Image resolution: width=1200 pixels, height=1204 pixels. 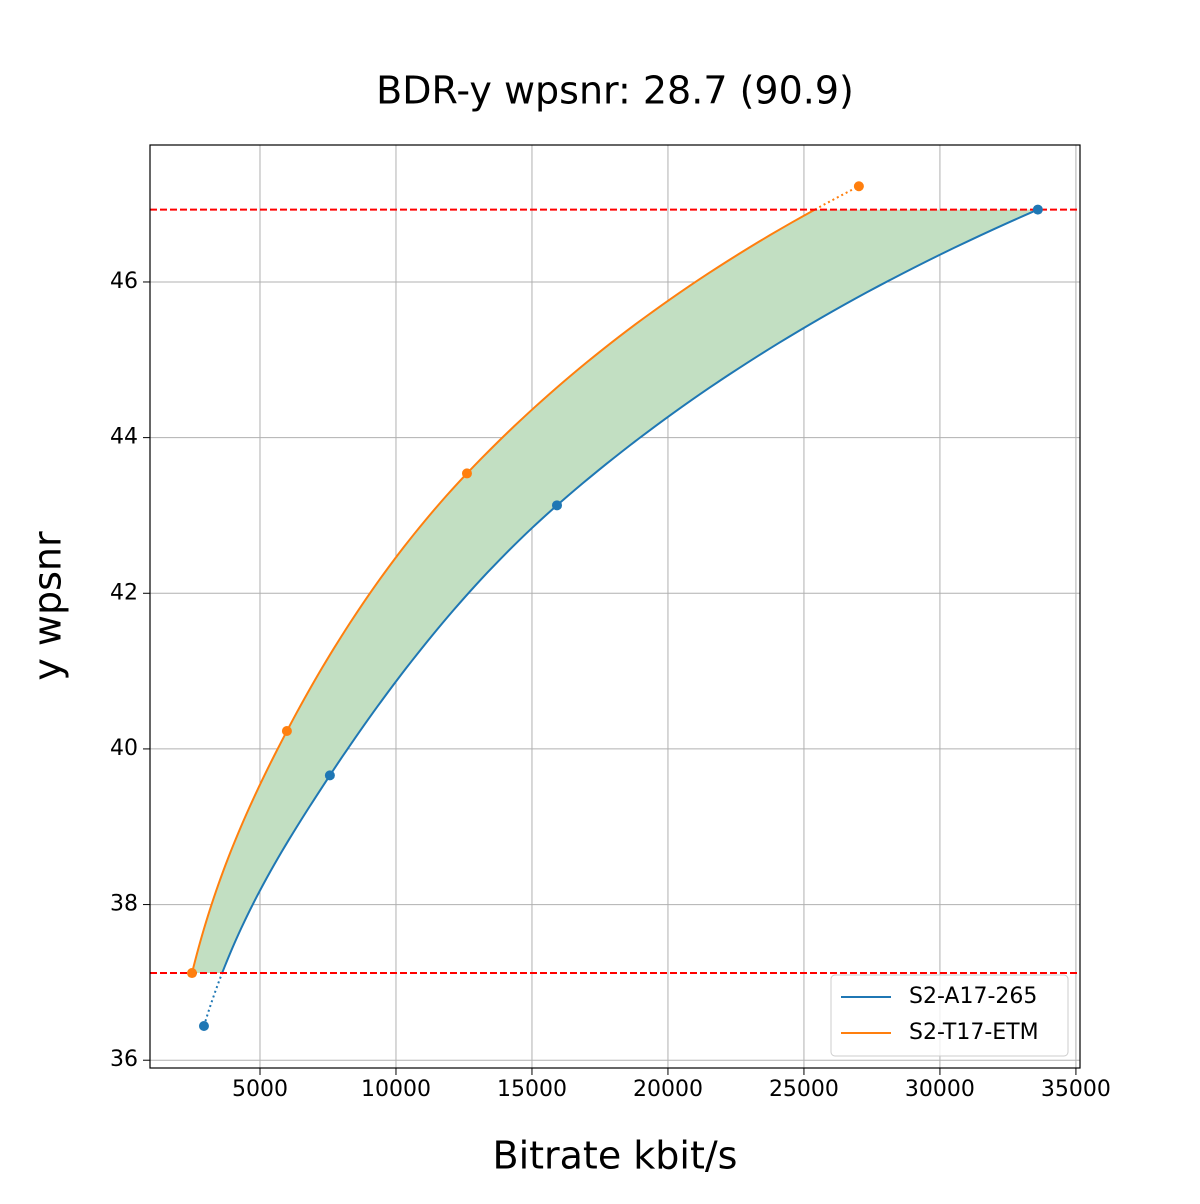 I want to click on legend-label: S2-A17-265, so click(x=973, y=996).